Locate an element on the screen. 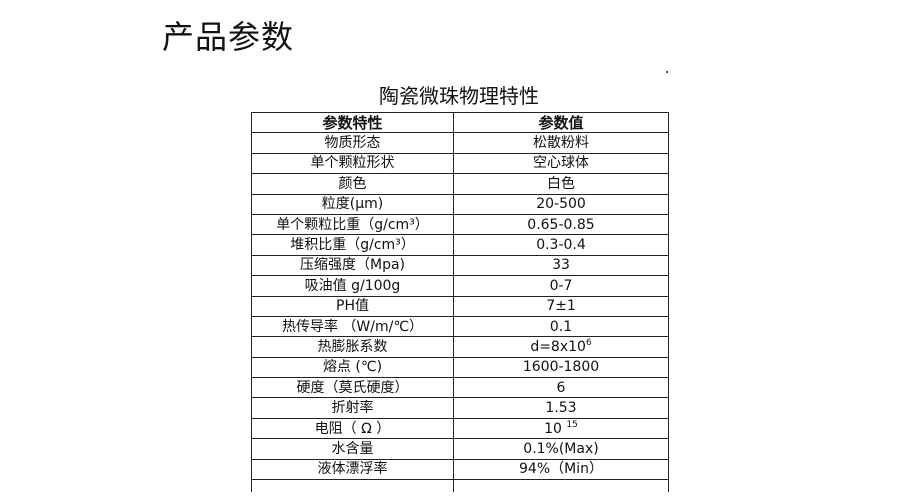  value-text: 松散粉料 is located at coordinates (561, 143).